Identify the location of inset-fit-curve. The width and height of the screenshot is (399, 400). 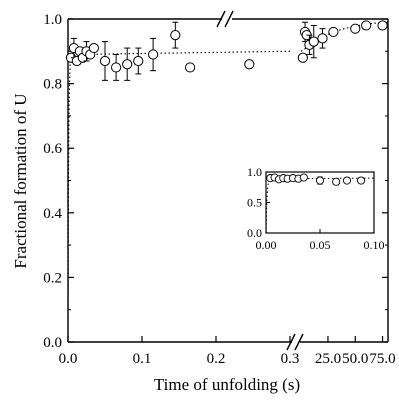
(320, 205).